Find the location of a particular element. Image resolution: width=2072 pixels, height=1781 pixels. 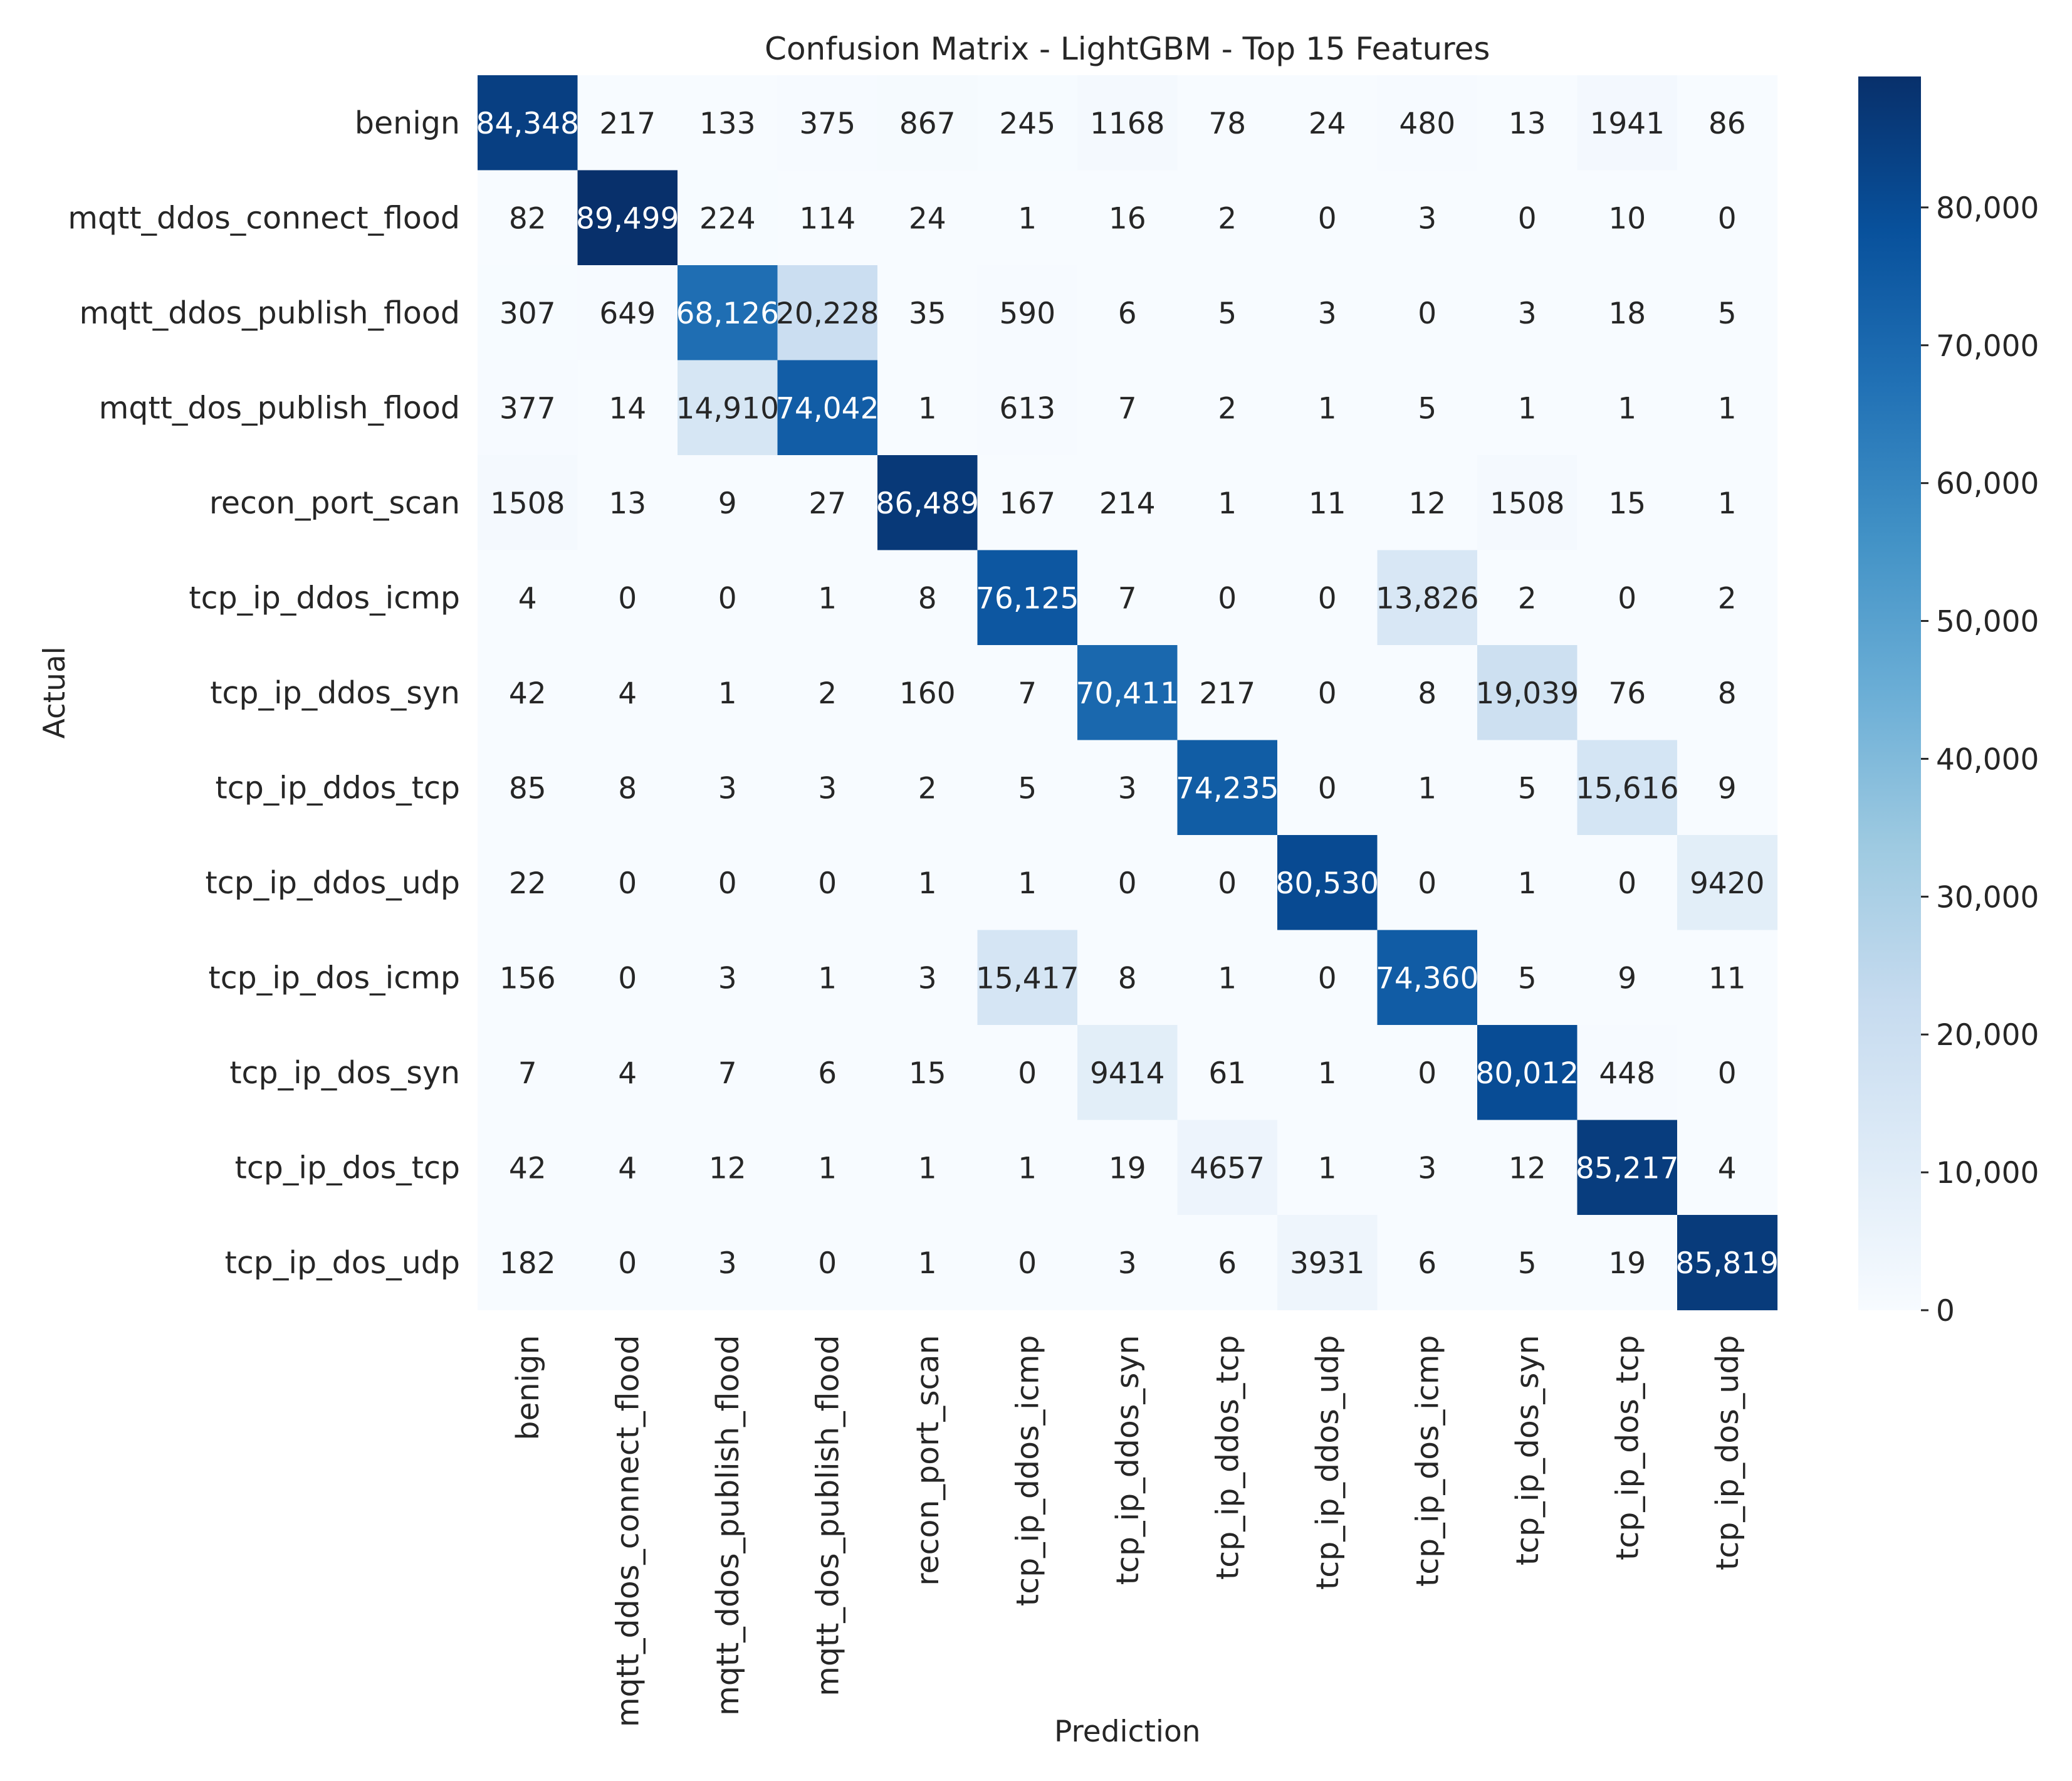

column-label: mqtt_dos_publish_flood is located at coordinates (827, 1515).